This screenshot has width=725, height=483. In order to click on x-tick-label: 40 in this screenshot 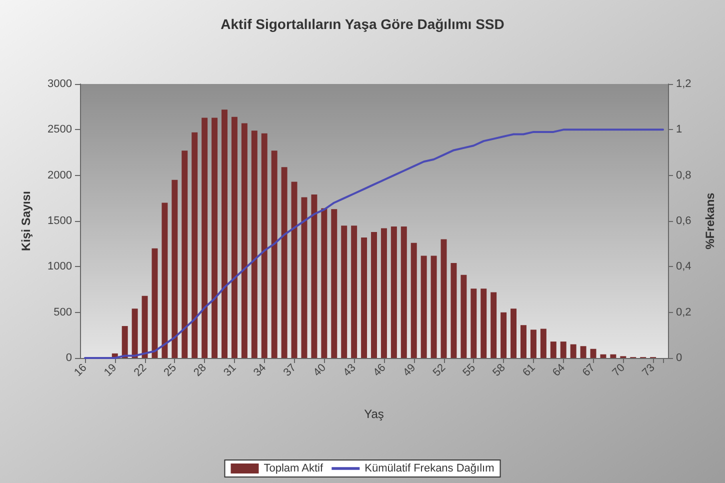, I will do `click(319, 370)`.